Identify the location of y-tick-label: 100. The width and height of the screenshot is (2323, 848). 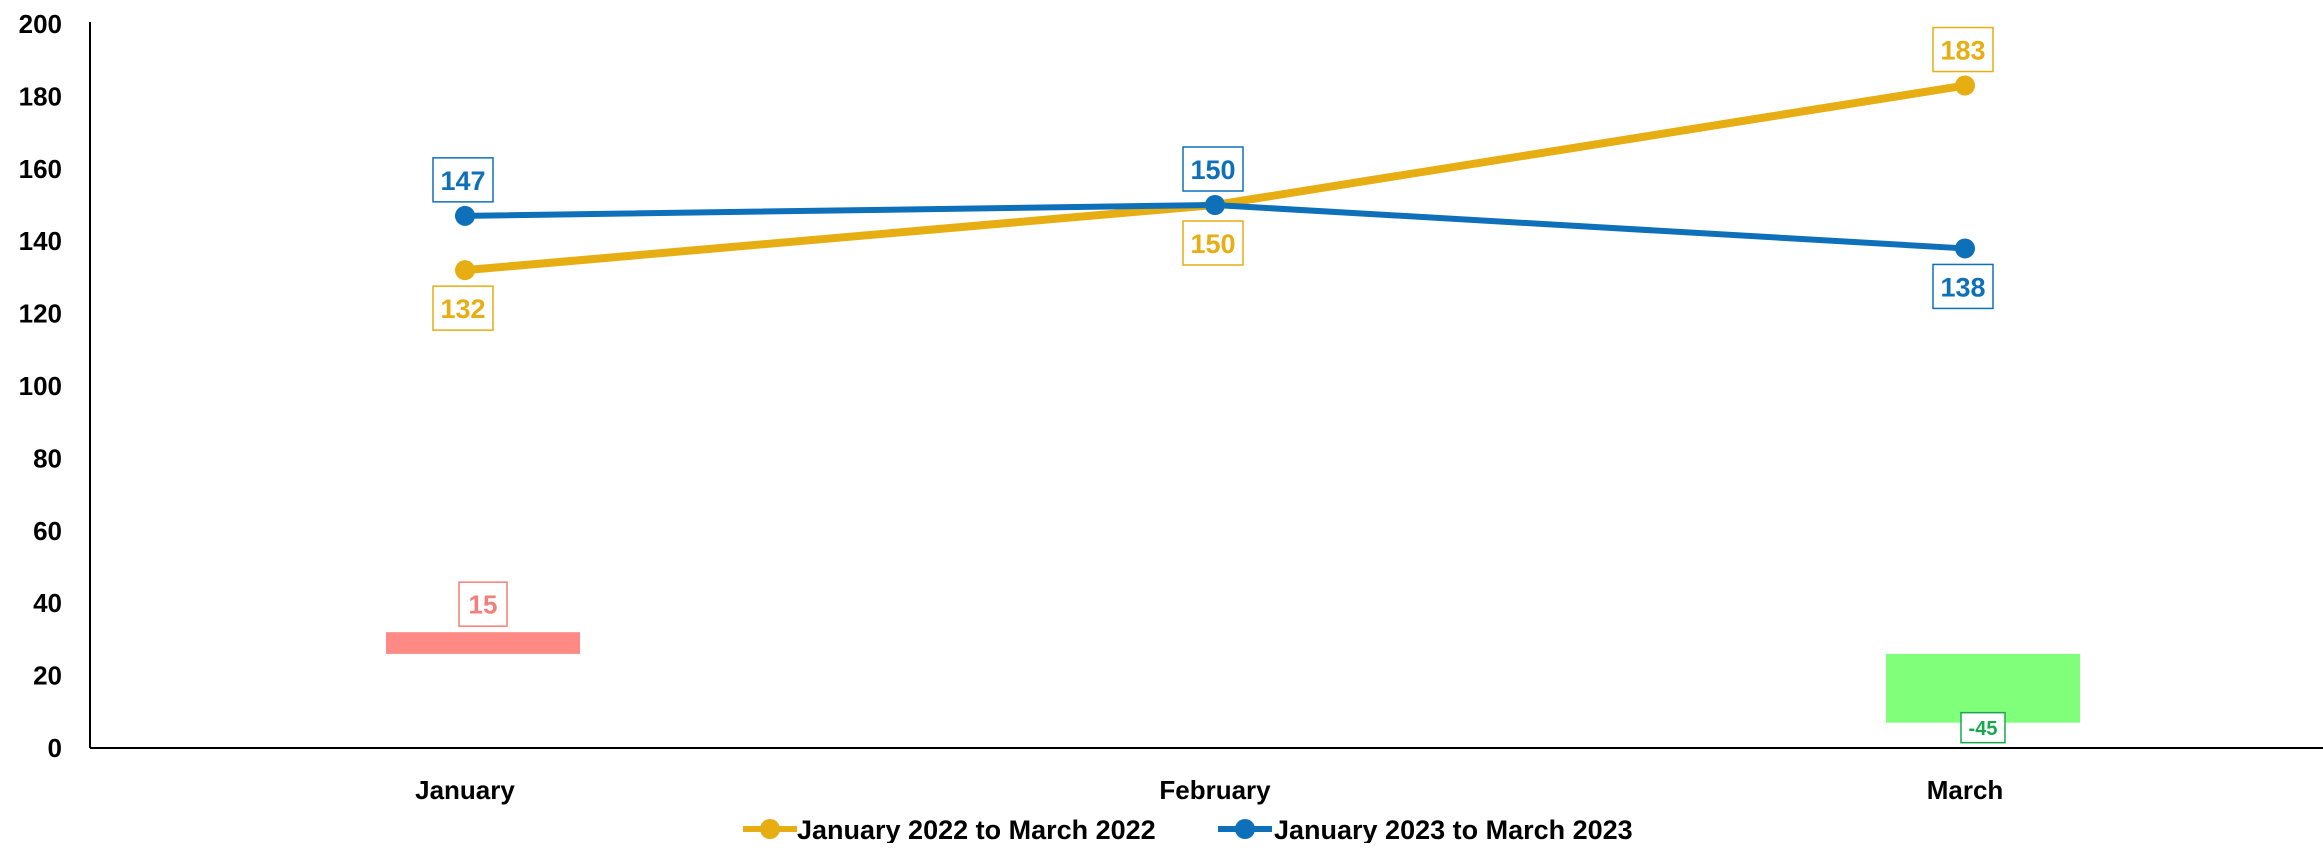
(40, 386).